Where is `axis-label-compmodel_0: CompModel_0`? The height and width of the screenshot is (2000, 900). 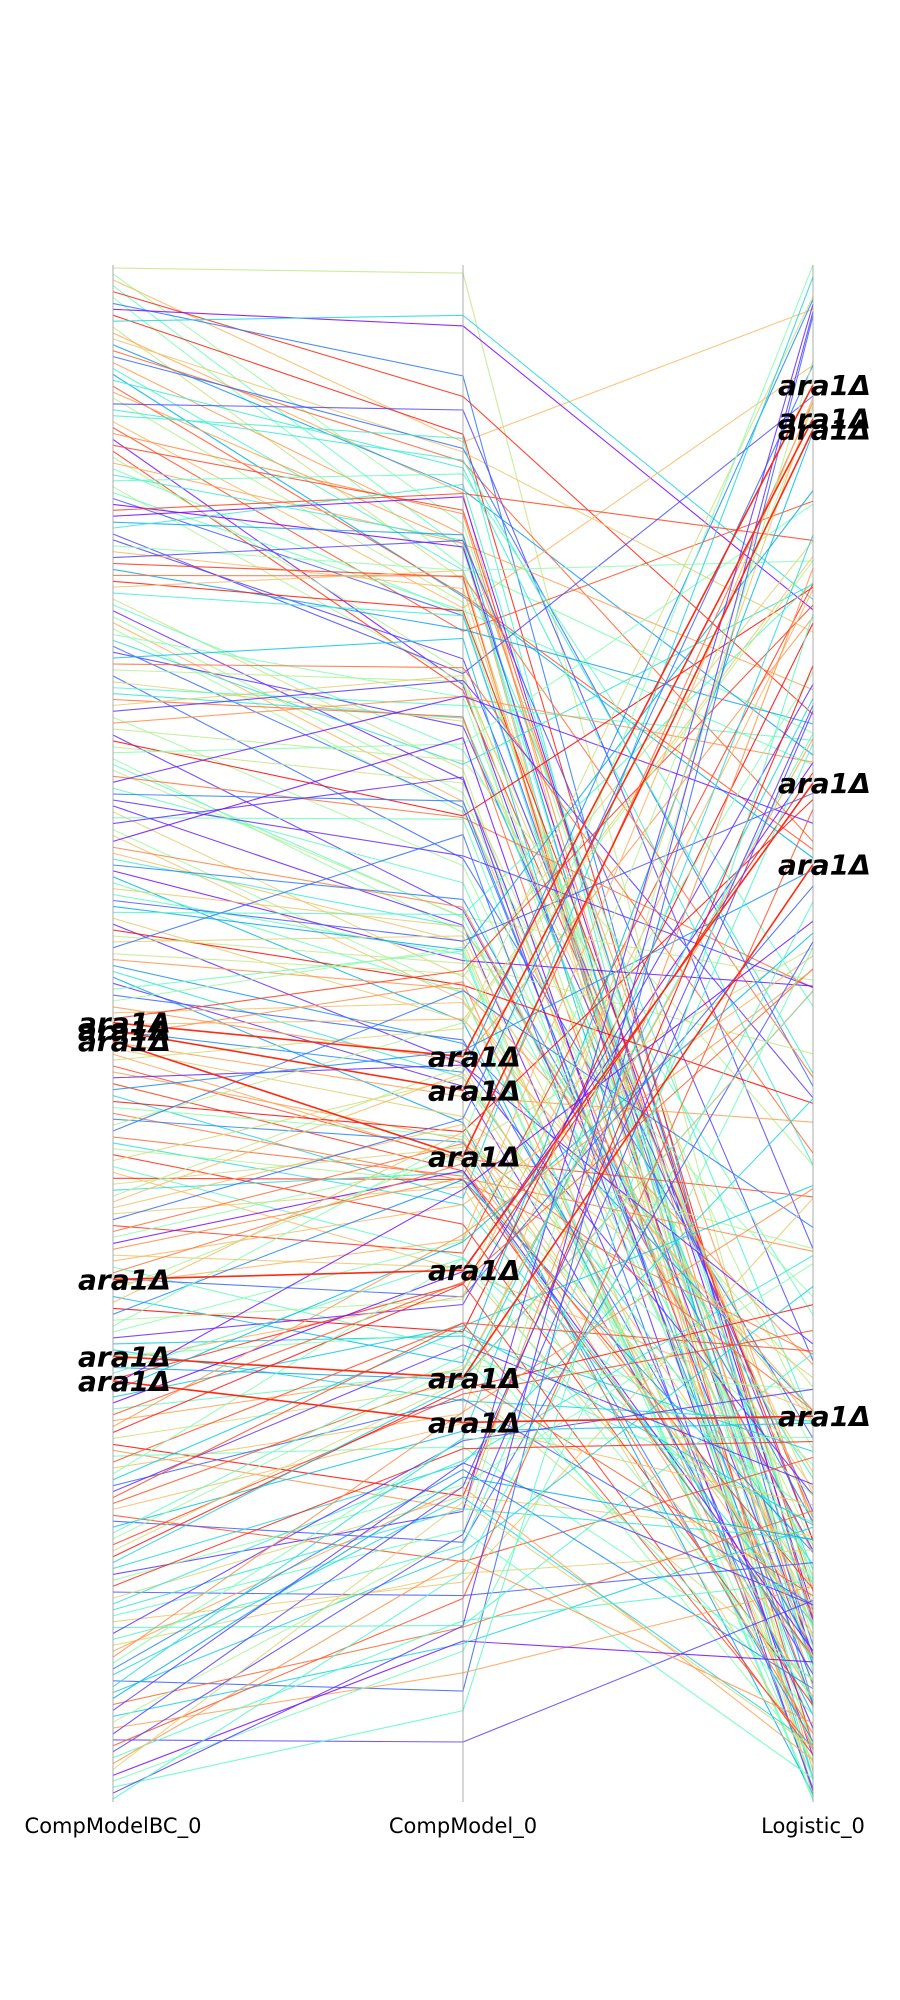
axis-label-compmodel_0: CompModel_0 is located at coordinates (463, 1826).